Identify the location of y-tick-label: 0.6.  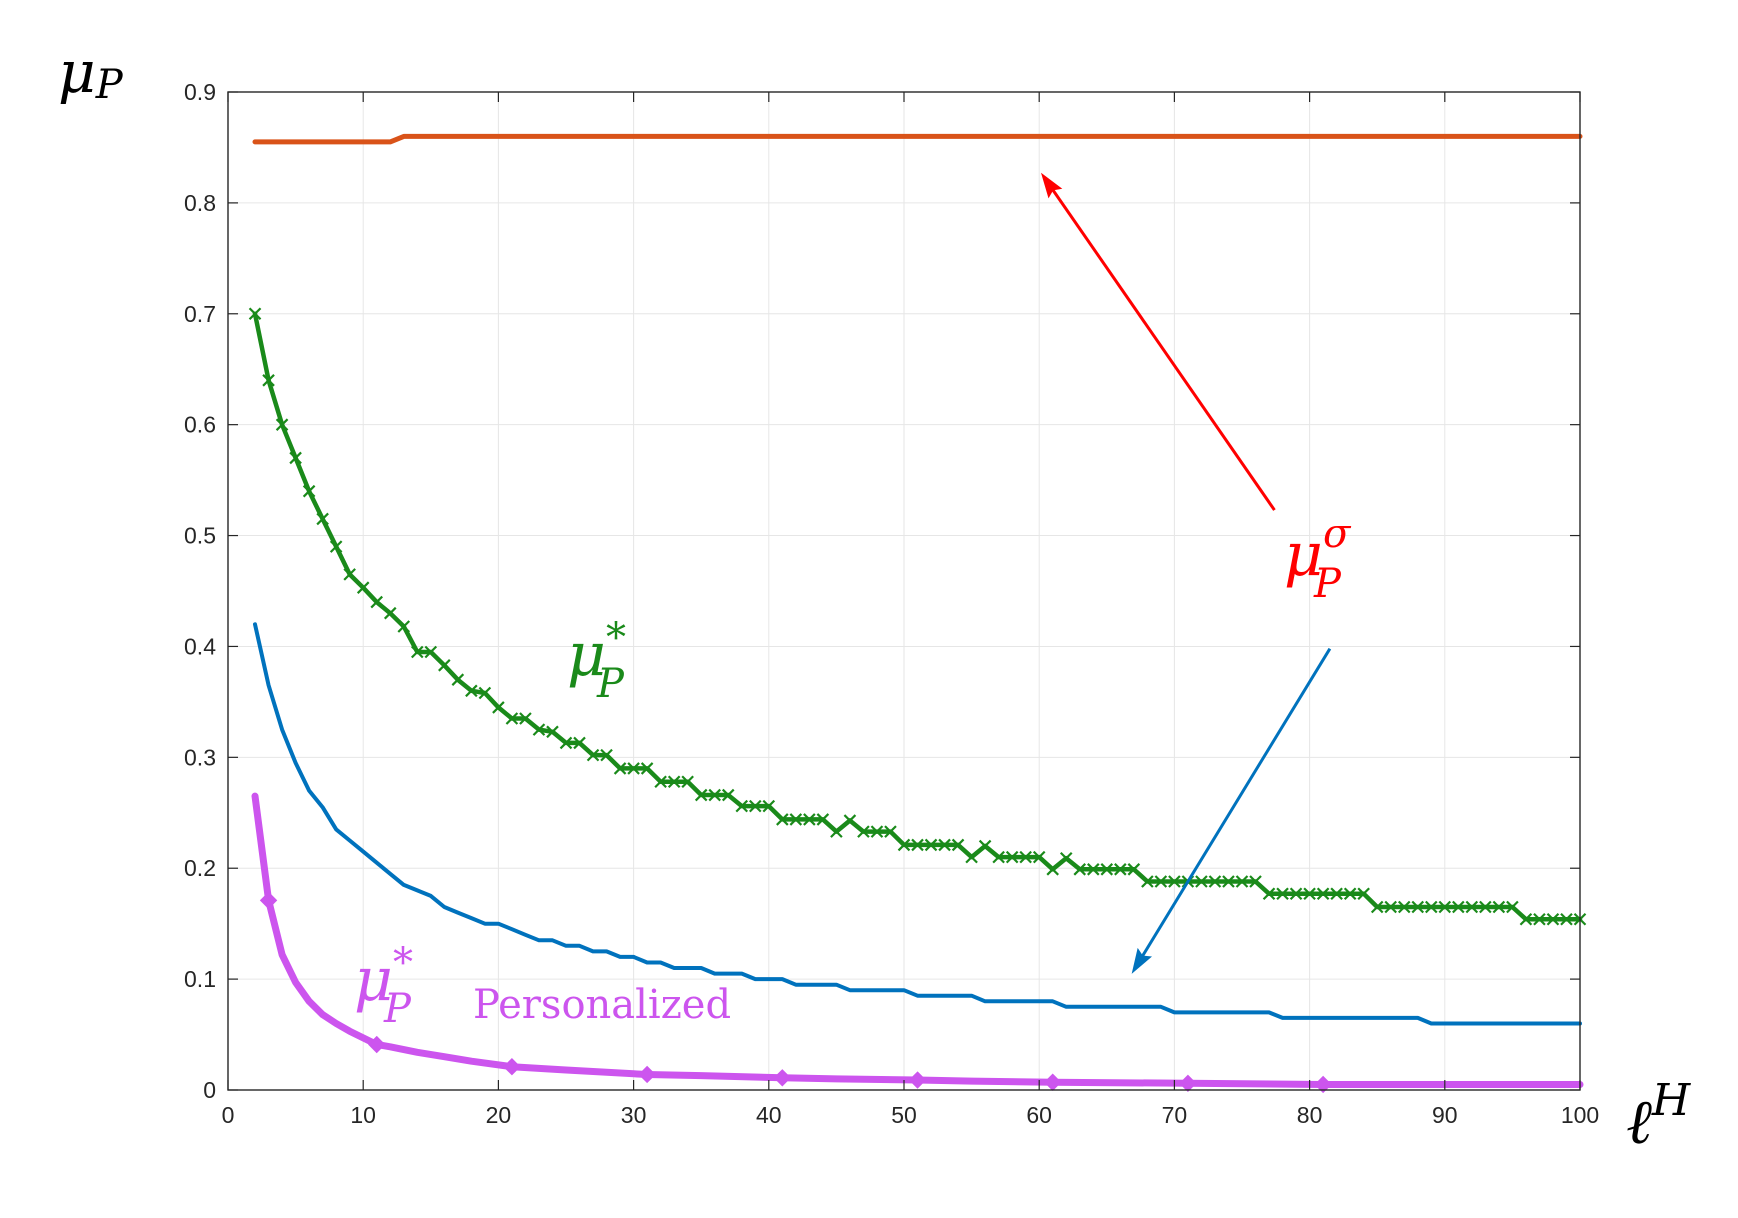
(200, 425).